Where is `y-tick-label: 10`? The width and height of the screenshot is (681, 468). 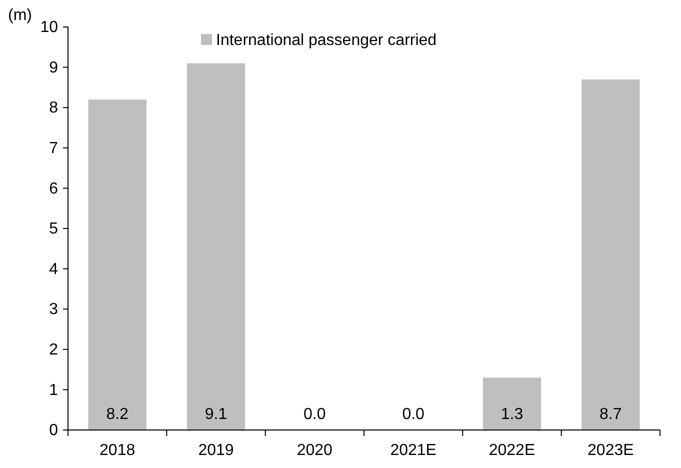 y-tick-label: 10 is located at coordinates (49, 27).